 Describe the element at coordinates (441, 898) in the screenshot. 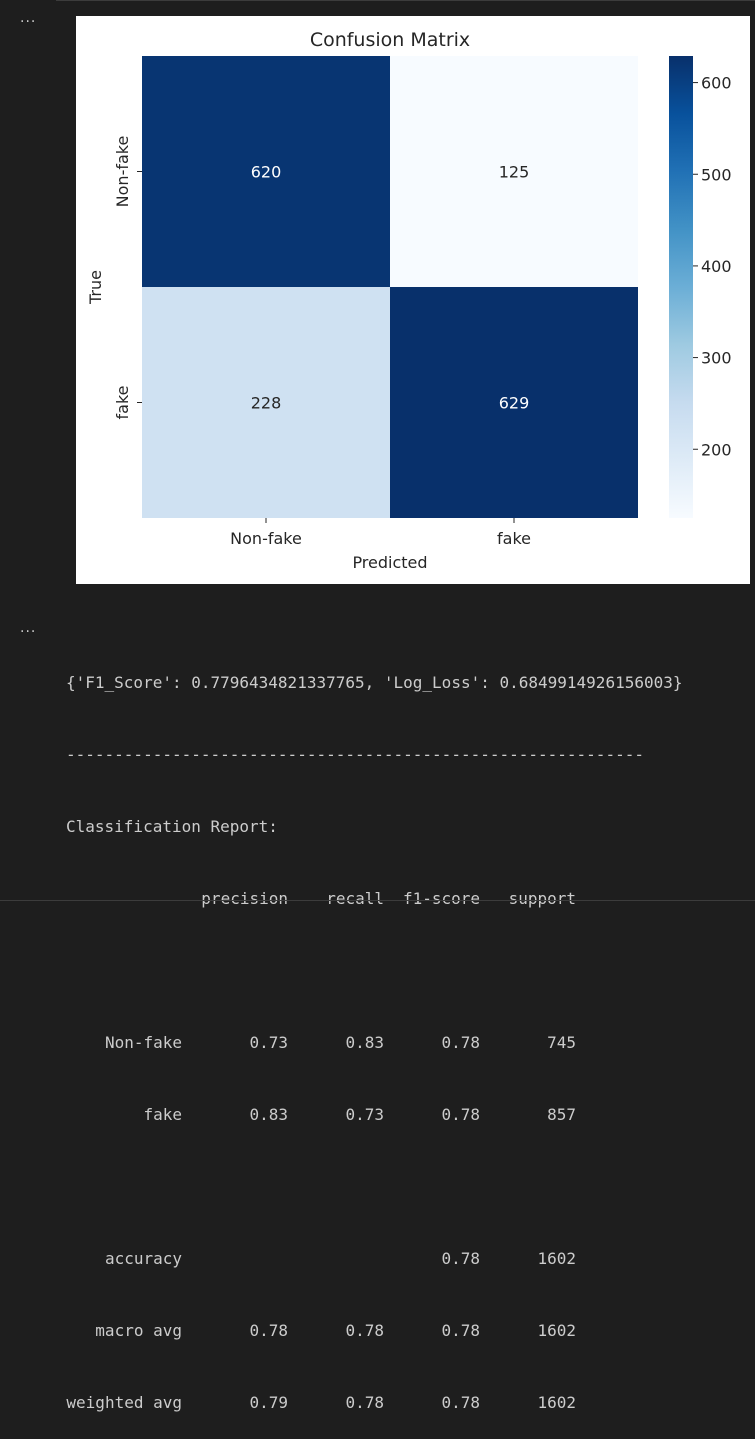

I see `header-f1: f1-score` at that location.